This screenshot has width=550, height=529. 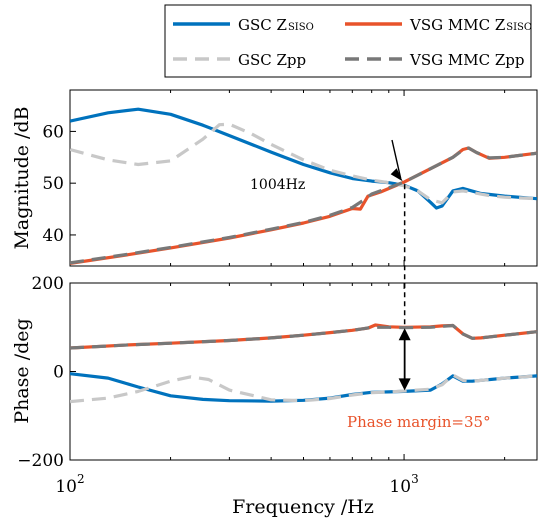 I want to click on phase-ytick-label: −200, so click(x=40, y=461).